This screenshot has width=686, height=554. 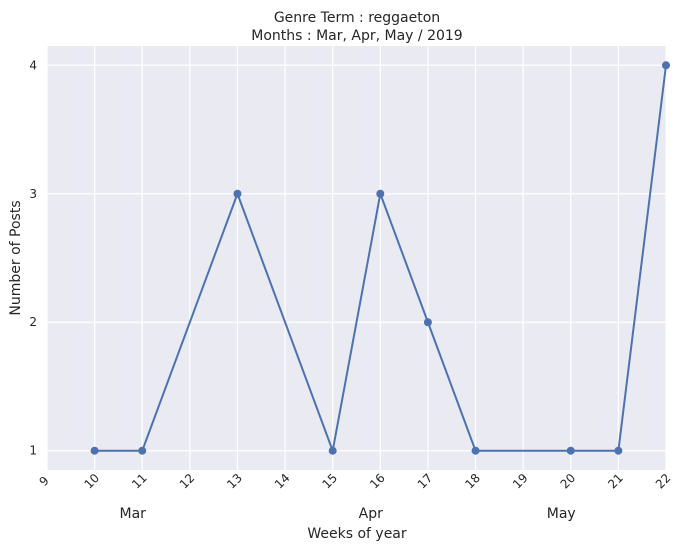 What do you see at coordinates (139, 481) in the screenshot?
I see `x-tick-label: 11` at bounding box center [139, 481].